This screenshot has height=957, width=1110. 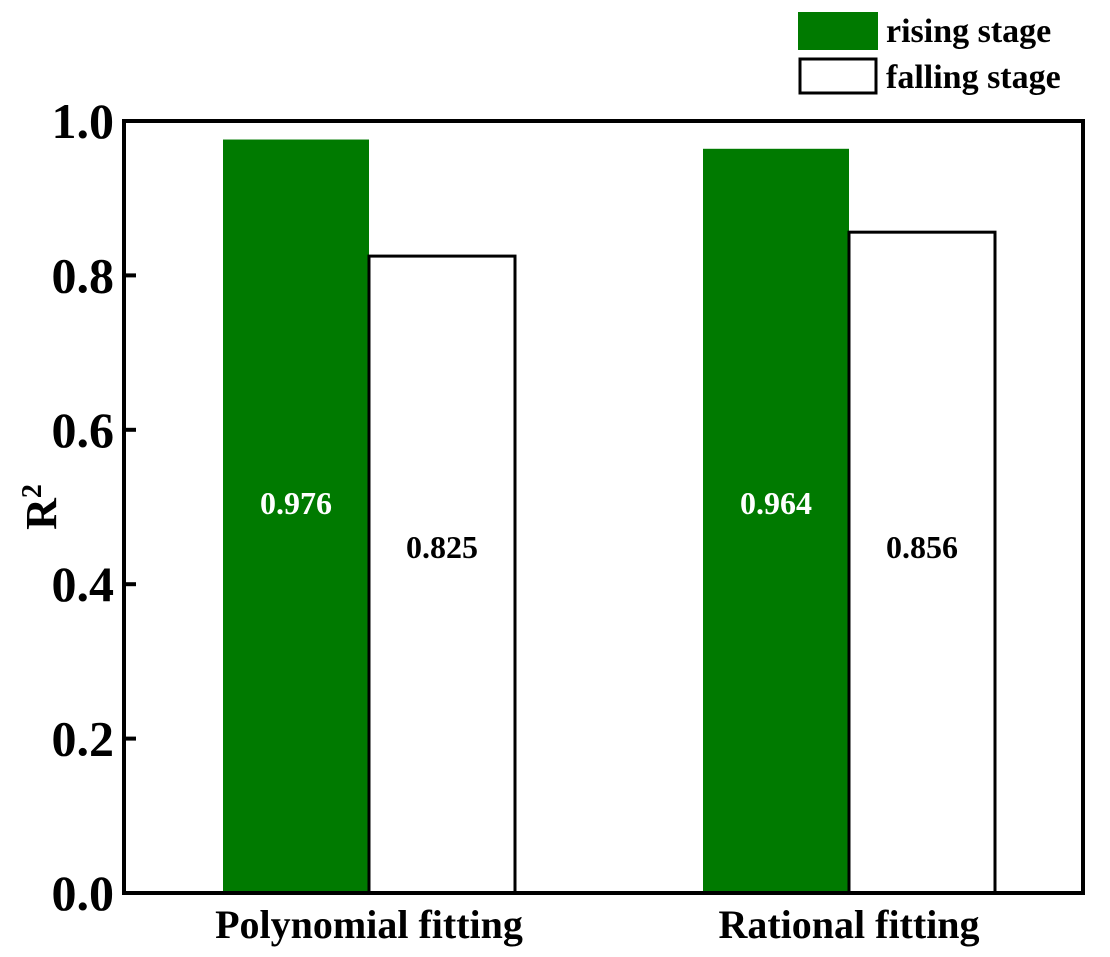 I want to click on y-axis-label-superscript: 2, so click(x=32, y=491).